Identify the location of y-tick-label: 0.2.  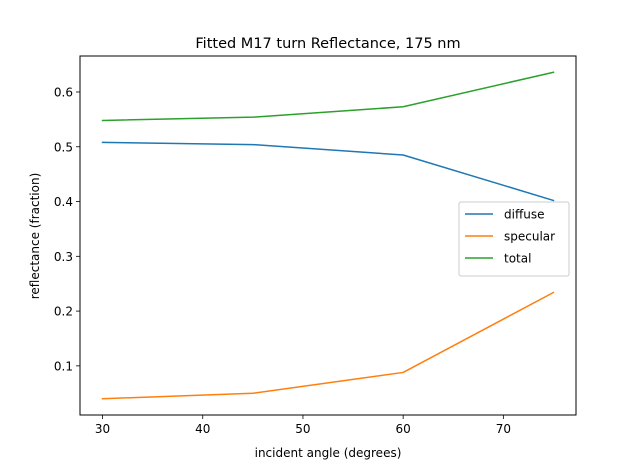
(63, 312).